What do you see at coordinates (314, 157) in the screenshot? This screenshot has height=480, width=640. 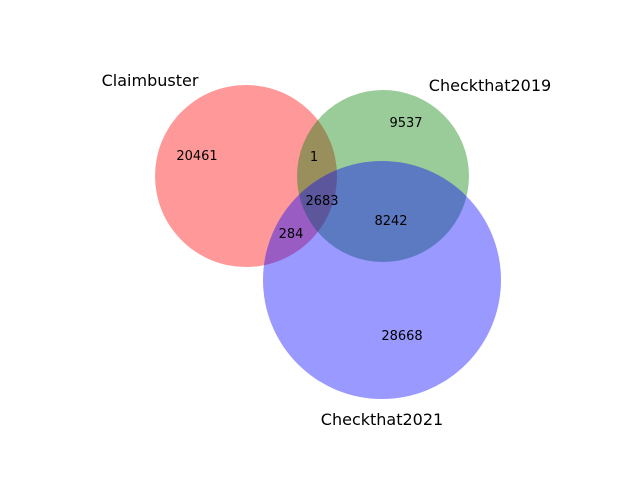 I see `region-claimbuster-checkthat2019: 1` at bounding box center [314, 157].